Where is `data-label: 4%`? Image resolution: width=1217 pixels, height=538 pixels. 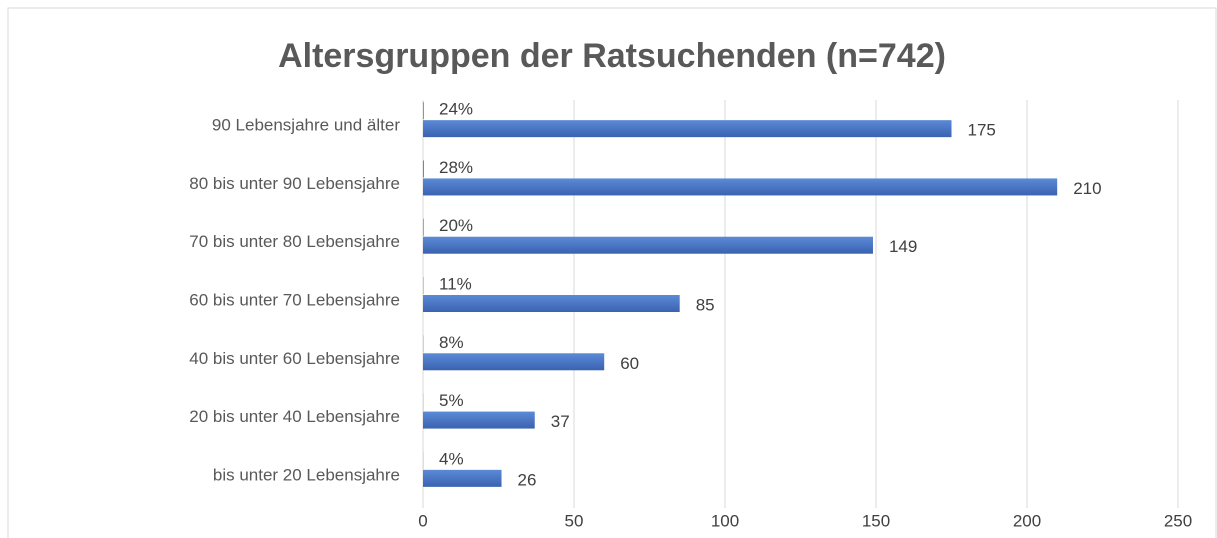
data-label: 4% is located at coordinates (451, 458).